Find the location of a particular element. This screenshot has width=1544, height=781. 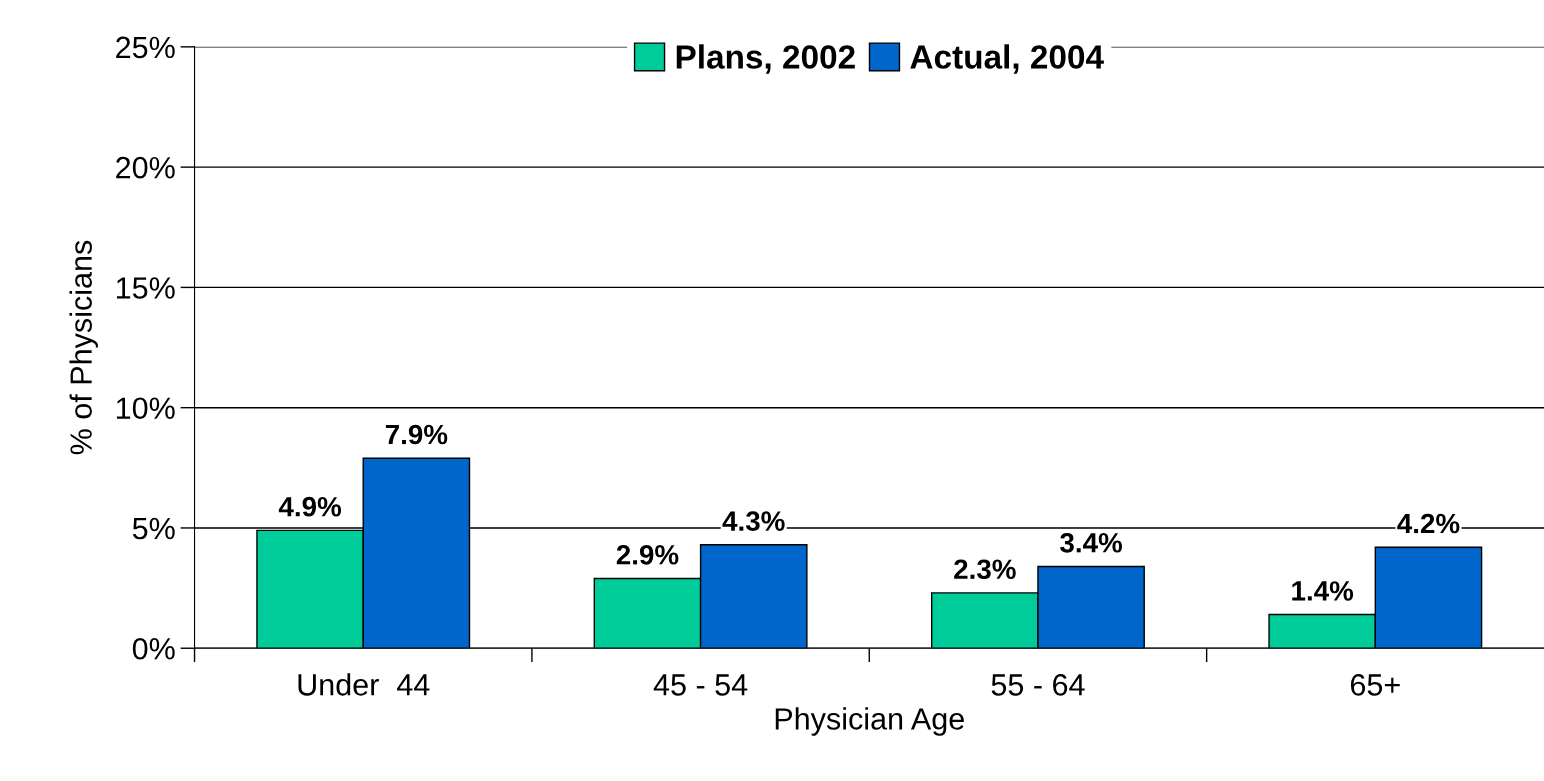

data-label: 2.9% is located at coordinates (647, 554).